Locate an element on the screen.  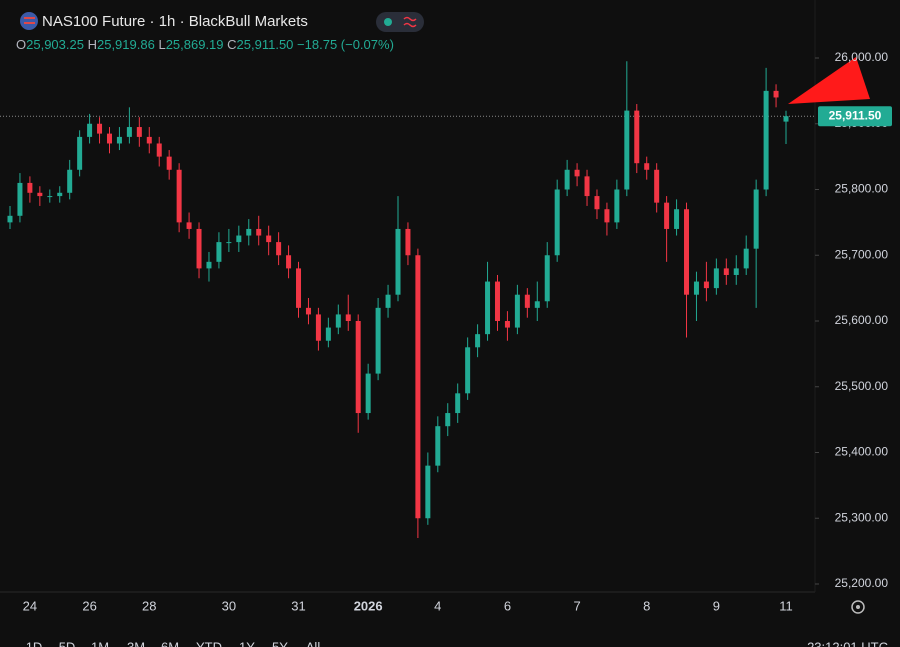
range-button: 3M is located at coordinates (136, 643).